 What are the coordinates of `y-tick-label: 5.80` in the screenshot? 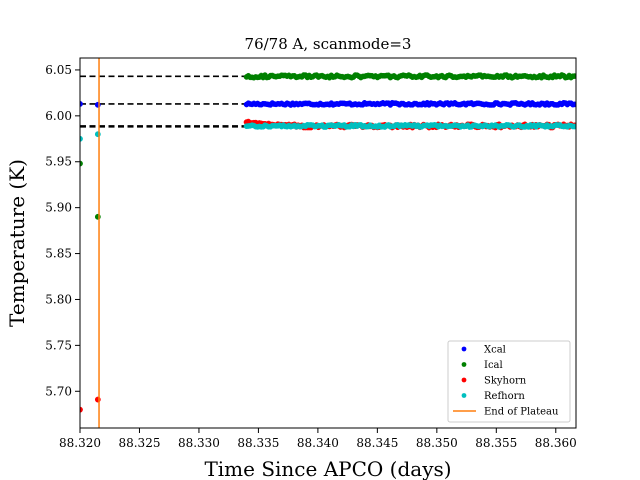 It's located at (58, 299).